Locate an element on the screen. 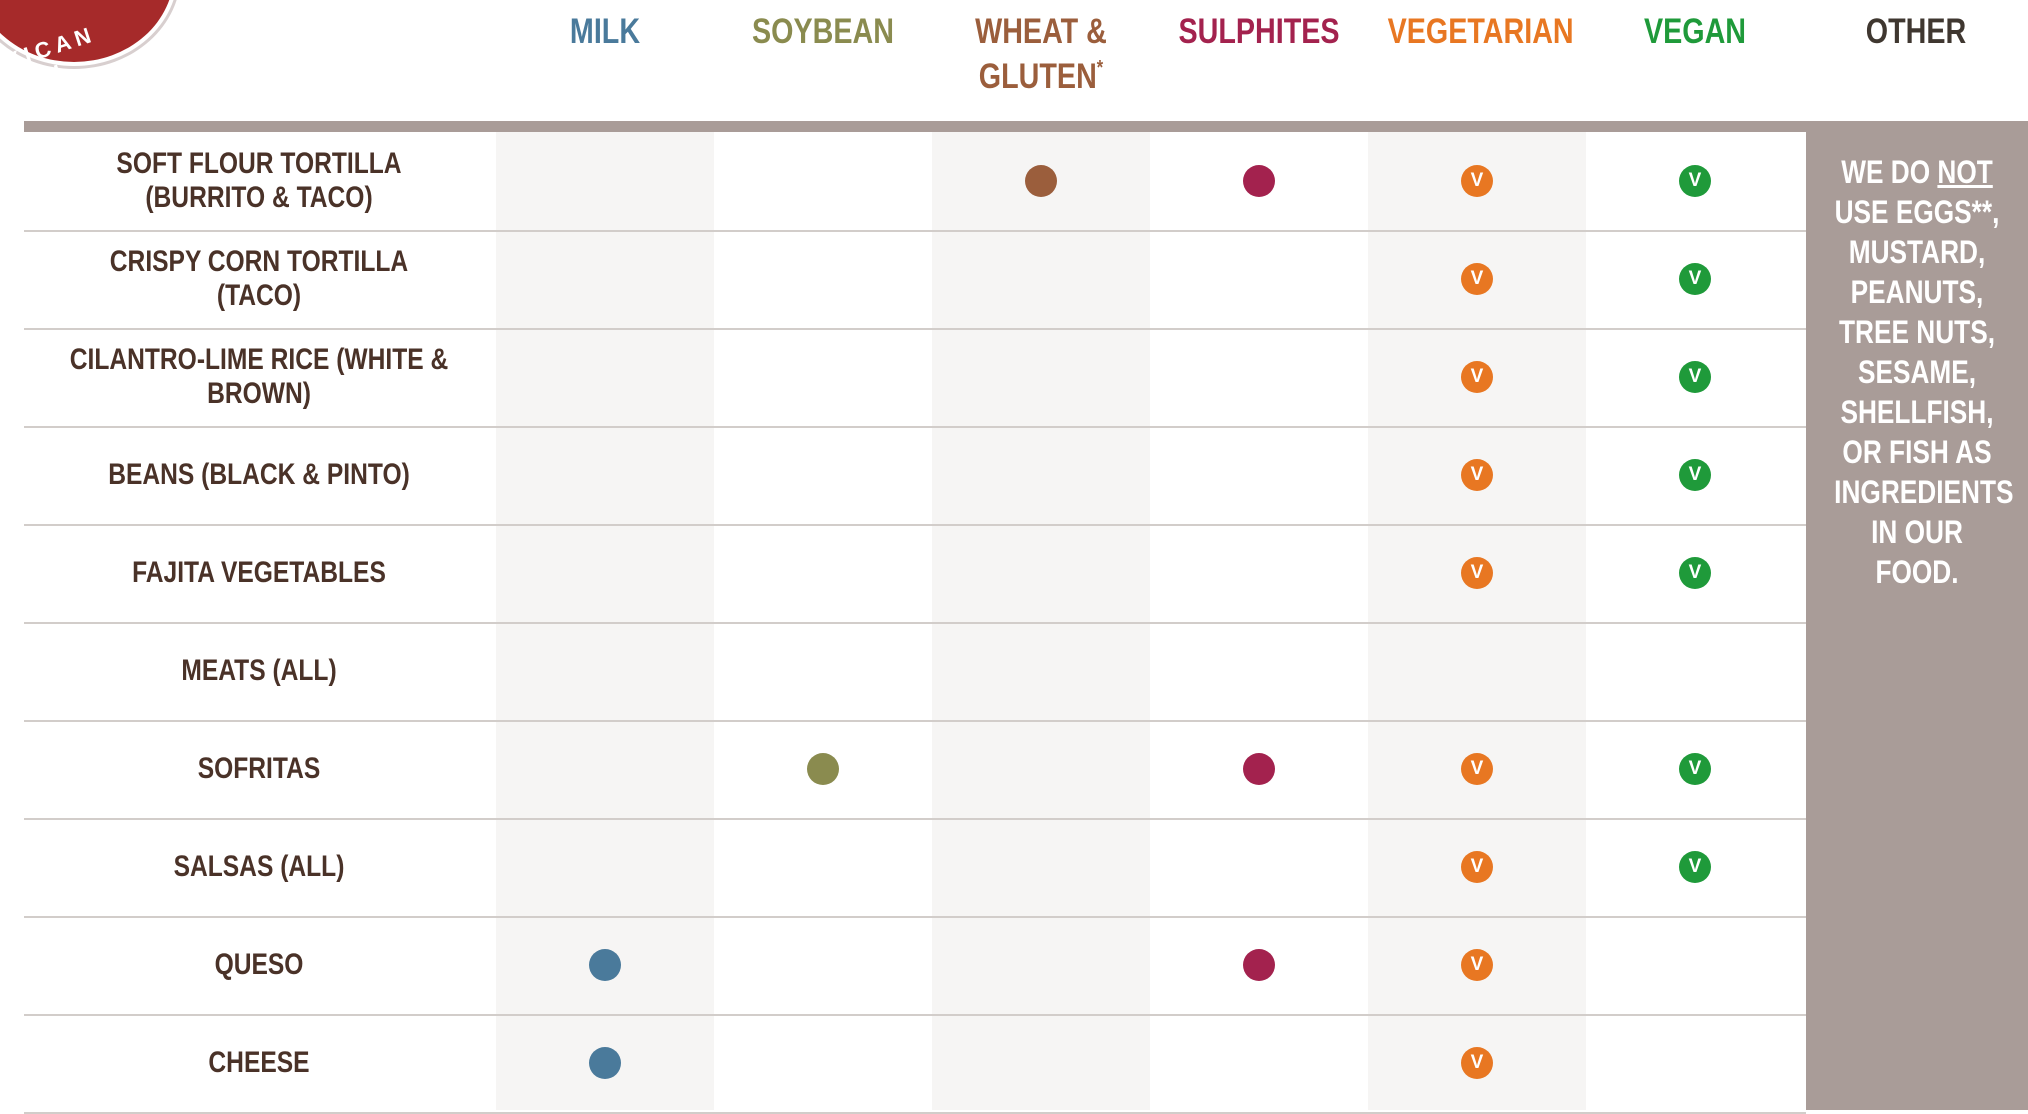 Image resolution: width=2028 pixels, height=1114 pixels. table-row: CRISPY CORN TORTILLA (TACO) V V is located at coordinates (915, 280).